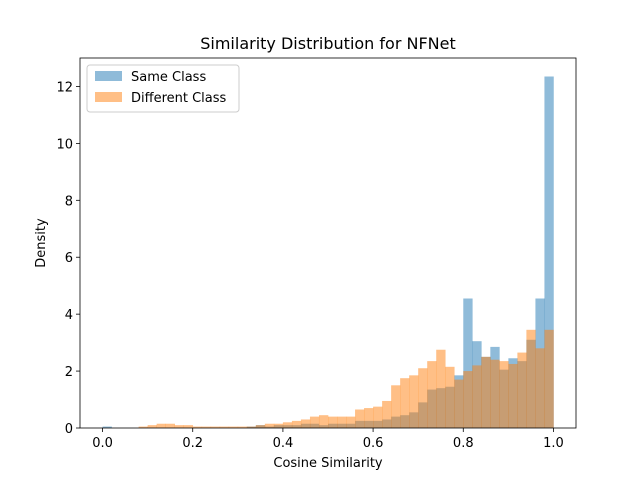 The image size is (640, 480). I want to click on y-axis-label: Density, so click(41, 243).